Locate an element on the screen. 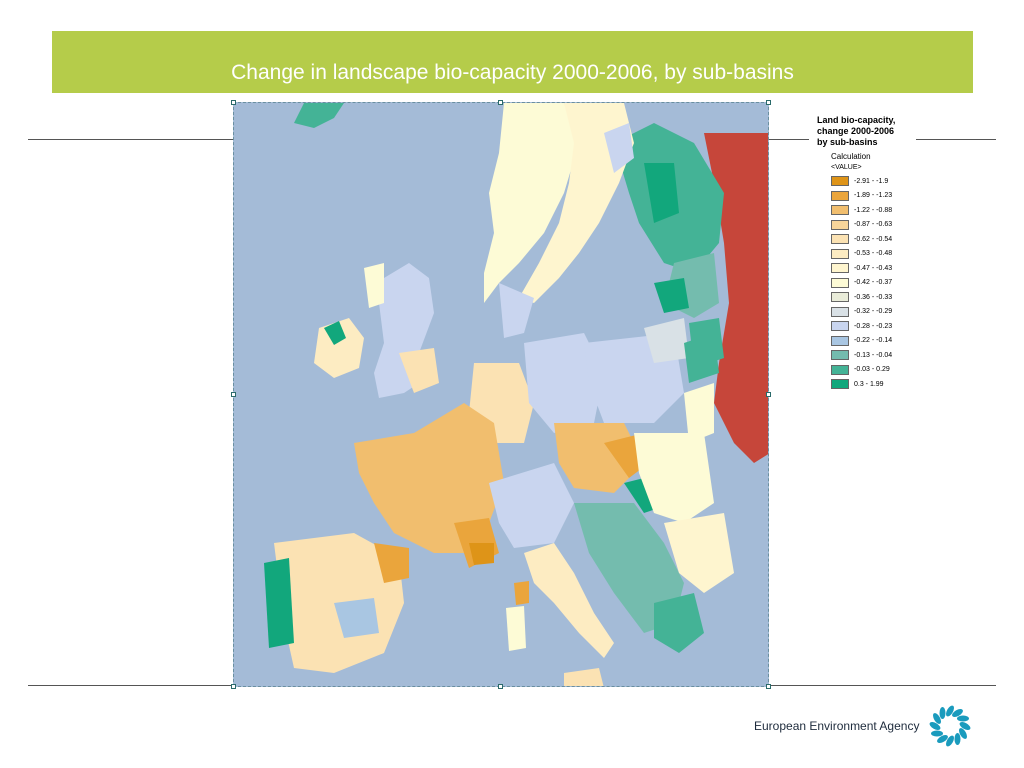 The width and height of the screenshot is (1024, 768). legend-item: -0.47 - -0.43 is located at coordinates (879, 268).